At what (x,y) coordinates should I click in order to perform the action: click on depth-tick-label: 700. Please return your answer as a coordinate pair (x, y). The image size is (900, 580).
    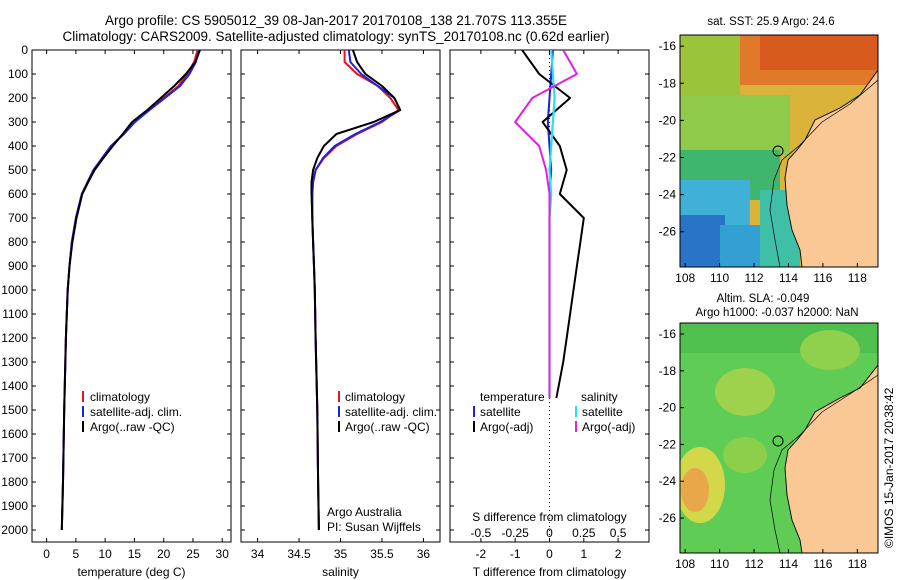
    Looking at the image, I should click on (18, 218).